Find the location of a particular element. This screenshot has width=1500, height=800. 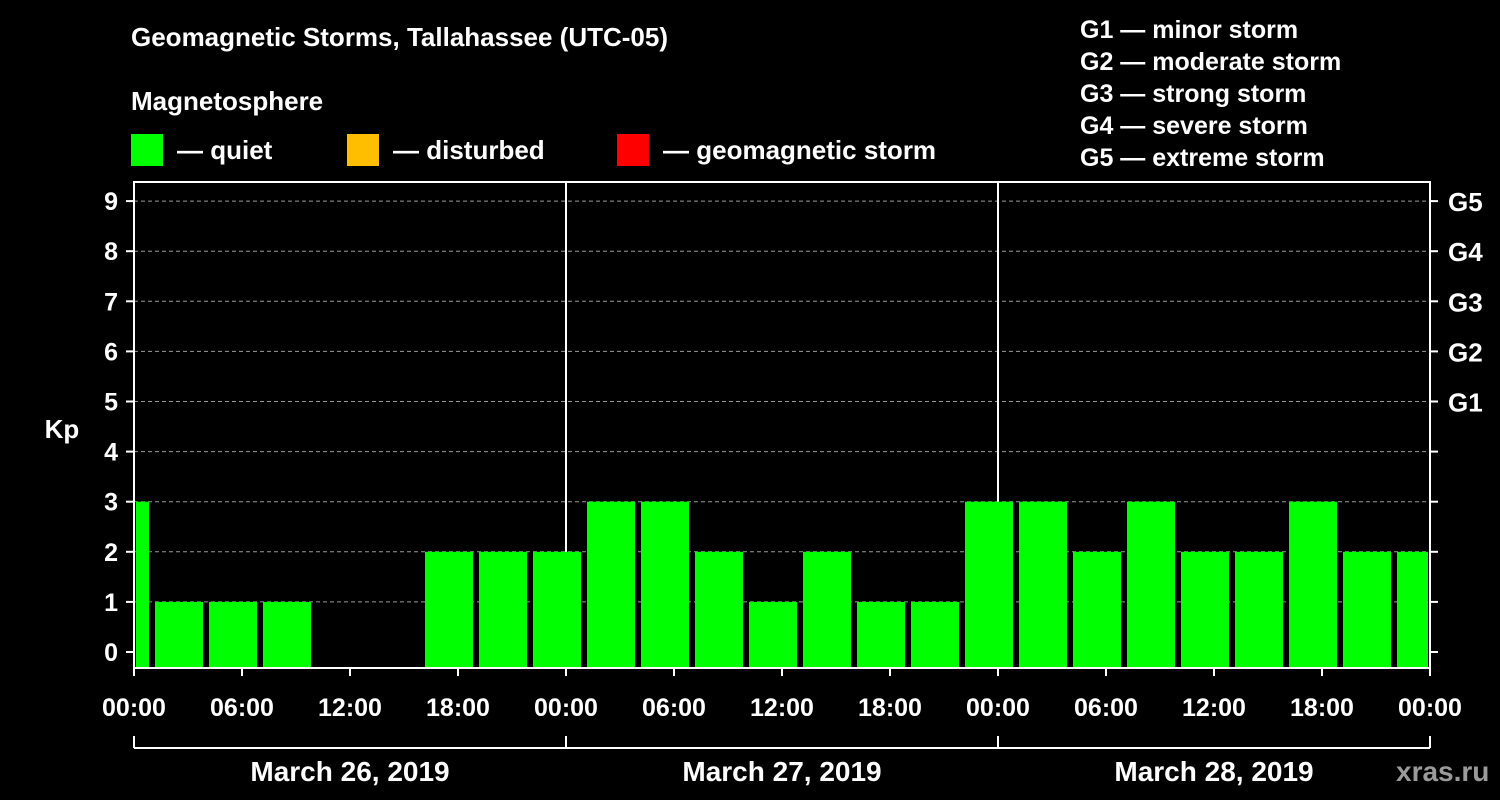

legend-heading: Magnetosphere is located at coordinates (227, 101).